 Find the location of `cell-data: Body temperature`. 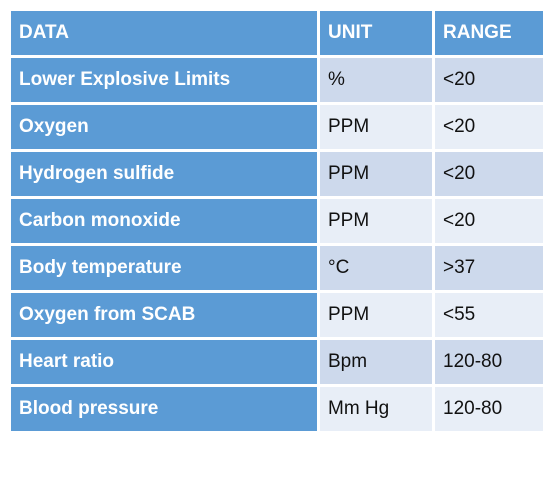

cell-data: Body temperature is located at coordinates (164, 268).